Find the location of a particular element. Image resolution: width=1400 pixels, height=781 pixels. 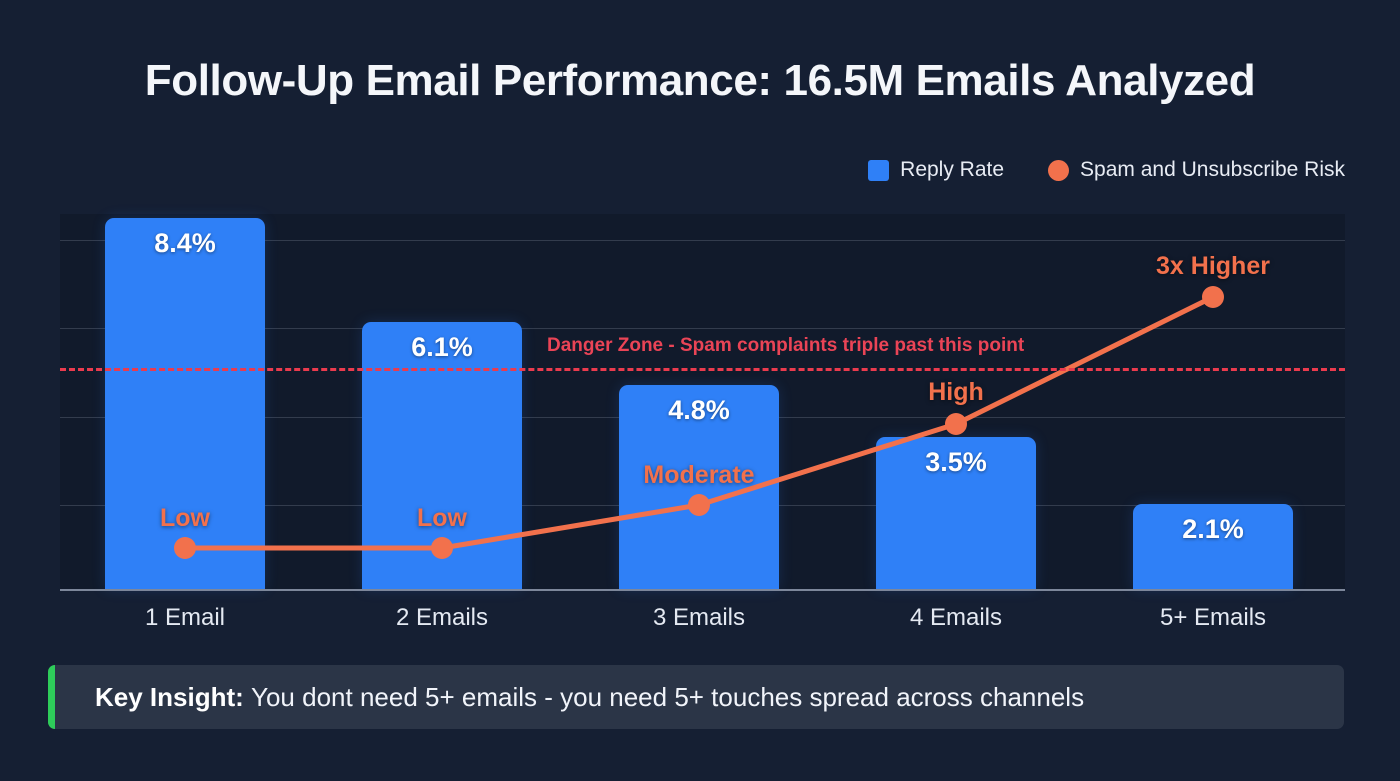

xtick-3-emails: 3 Emails is located at coordinates (699, 617).